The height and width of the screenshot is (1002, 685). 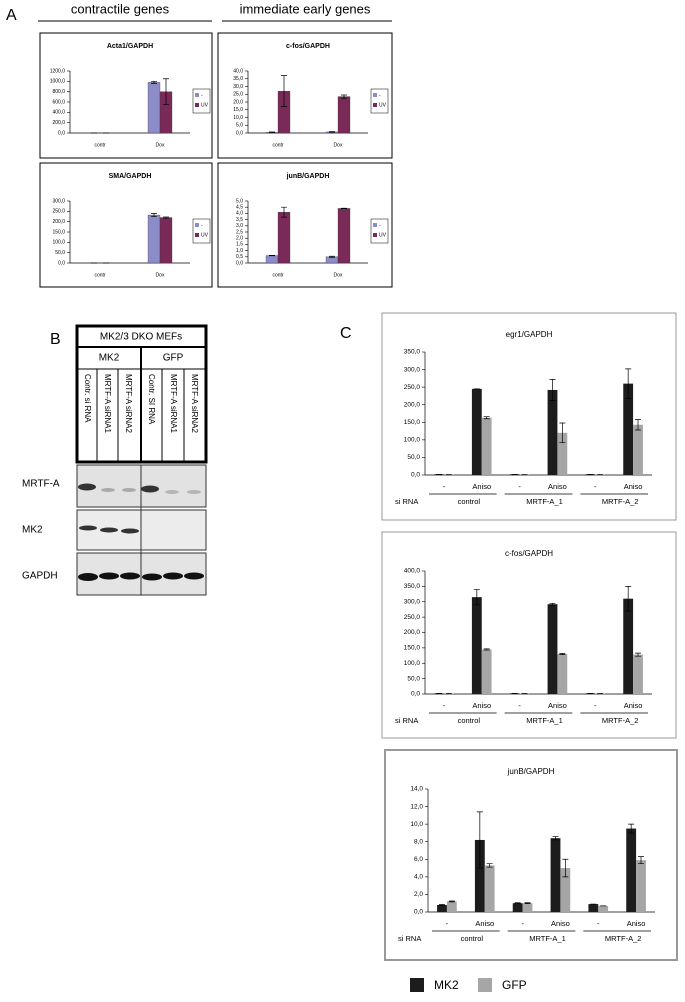 What do you see at coordinates (468, 985) in the screenshot?
I see `legend: MK2 GFP` at bounding box center [468, 985].